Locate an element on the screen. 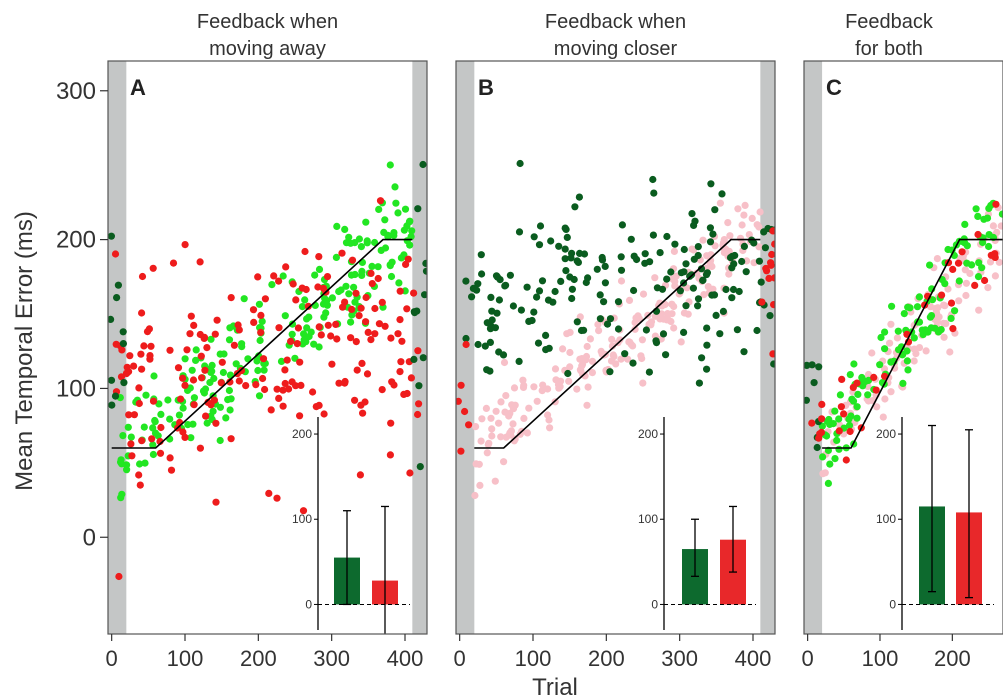 The width and height of the screenshot is (1003, 700). schedule-line is located at coordinates (262, 343).